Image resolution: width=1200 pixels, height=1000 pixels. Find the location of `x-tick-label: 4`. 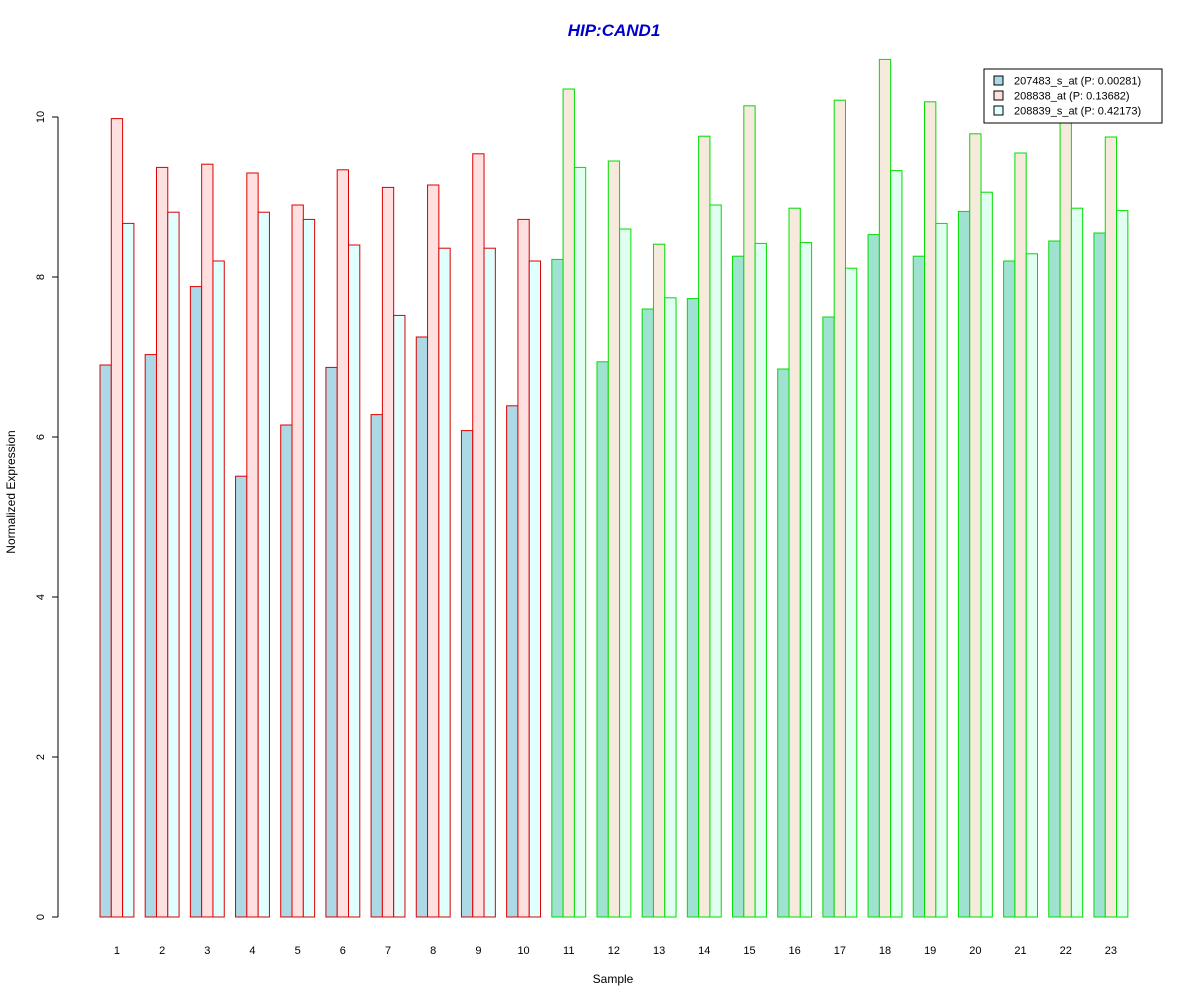

x-tick-label: 4 is located at coordinates (252, 951).